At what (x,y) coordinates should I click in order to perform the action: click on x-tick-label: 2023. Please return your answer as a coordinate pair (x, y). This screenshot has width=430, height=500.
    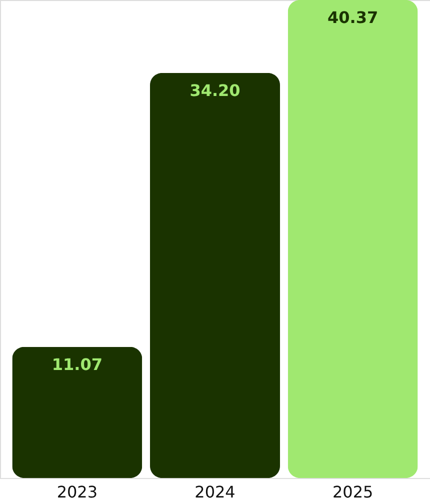
    Looking at the image, I should click on (77, 491).